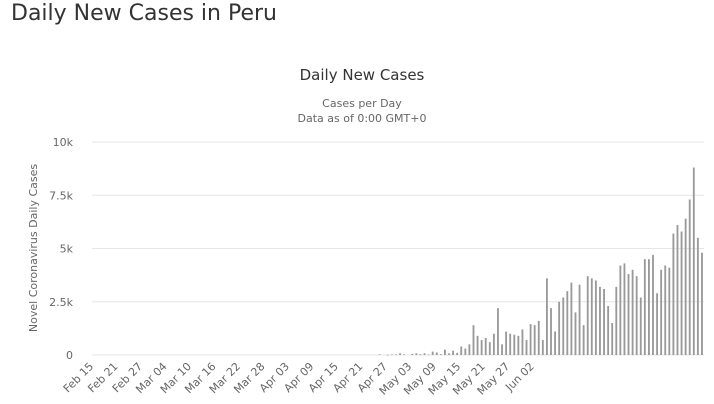  I want to click on chart-subtitle-1: Cases per Day, so click(362, 103).